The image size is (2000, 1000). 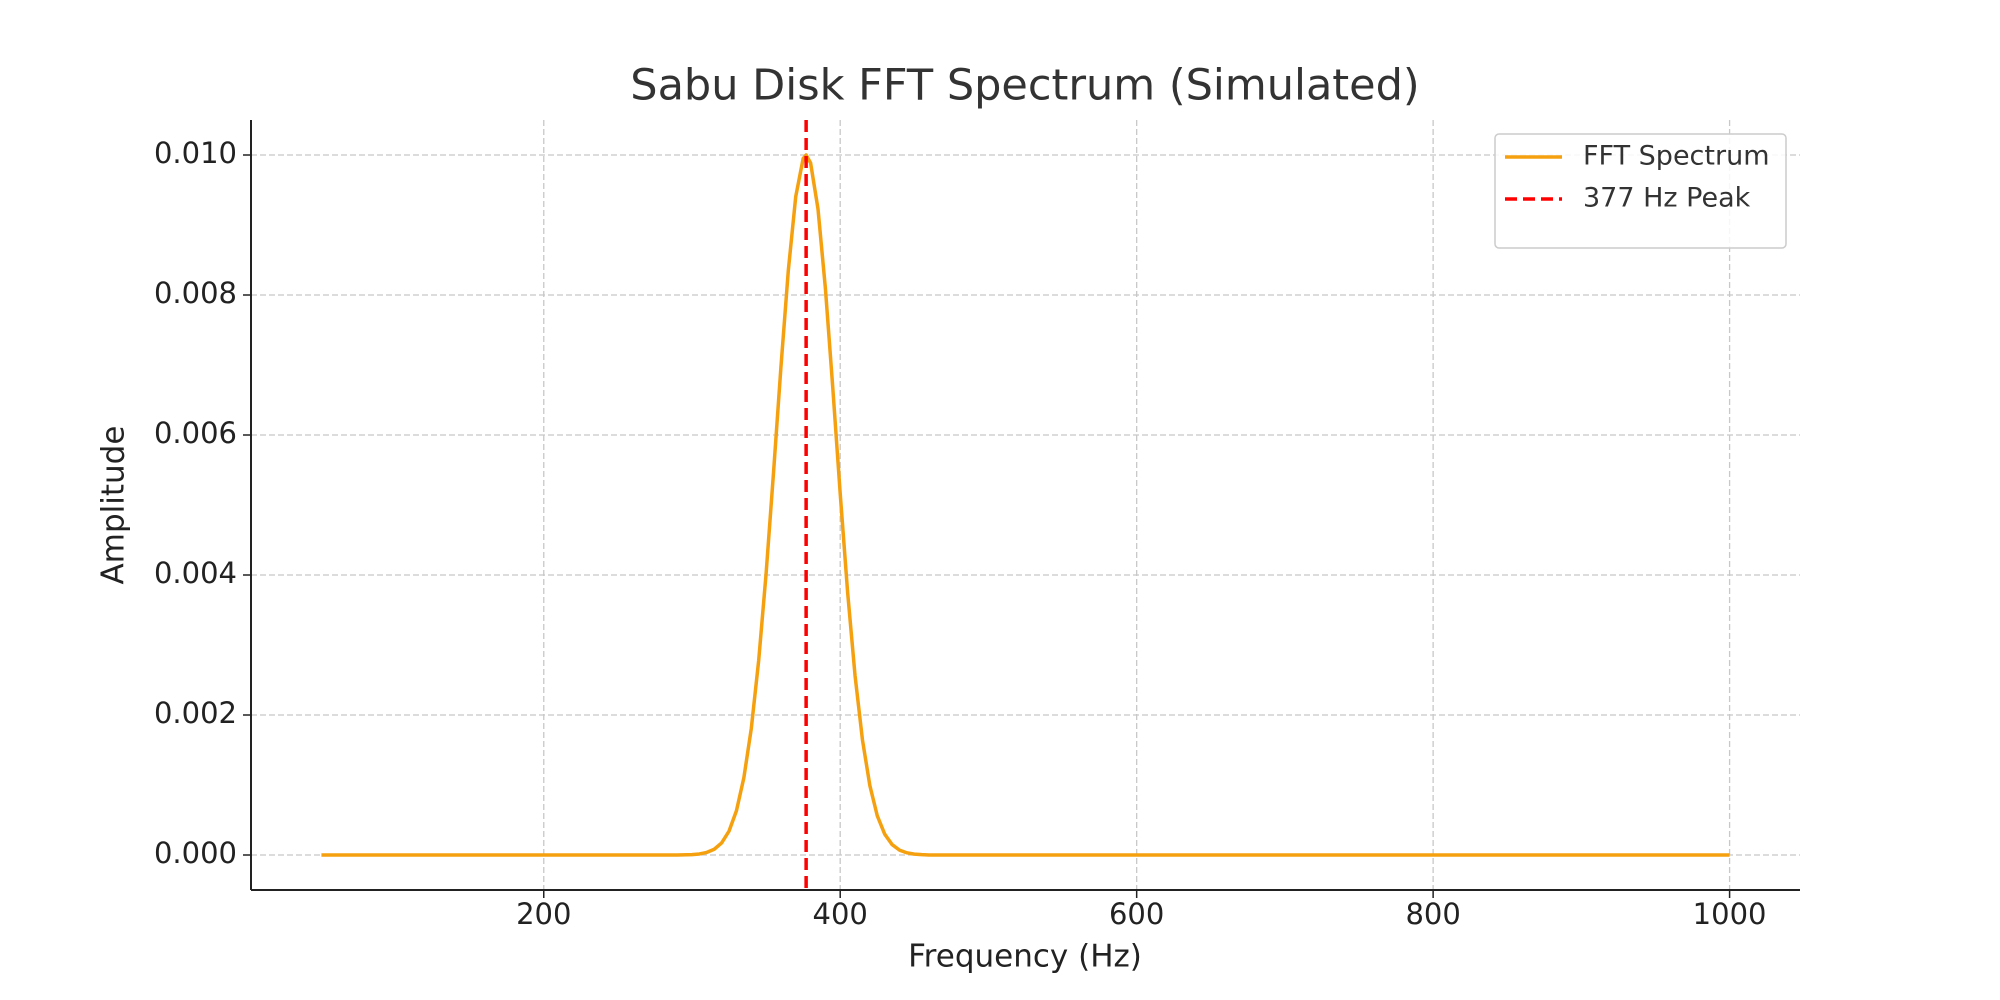 What do you see at coordinates (1025, 957) in the screenshot?
I see `x-axis-label: Frequency (Hz)` at bounding box center [1025, 957].